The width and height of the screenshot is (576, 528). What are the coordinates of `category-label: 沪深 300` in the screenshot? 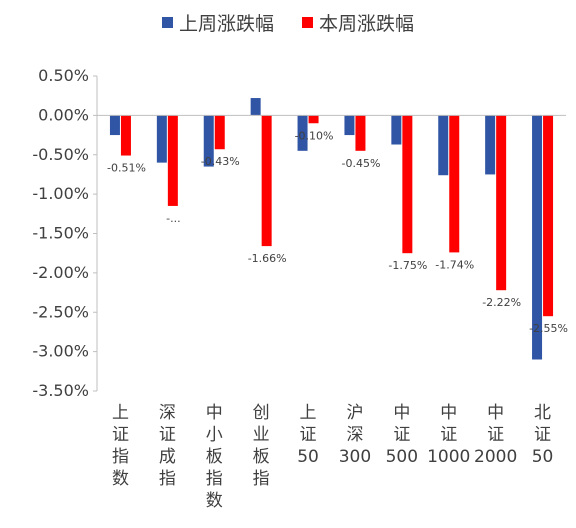 It's located at (355, 435).